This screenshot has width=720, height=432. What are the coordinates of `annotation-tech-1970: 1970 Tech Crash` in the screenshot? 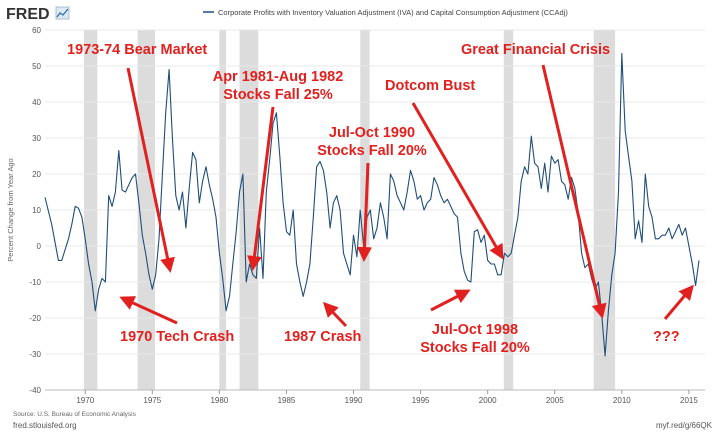 It's located at (176, 320).